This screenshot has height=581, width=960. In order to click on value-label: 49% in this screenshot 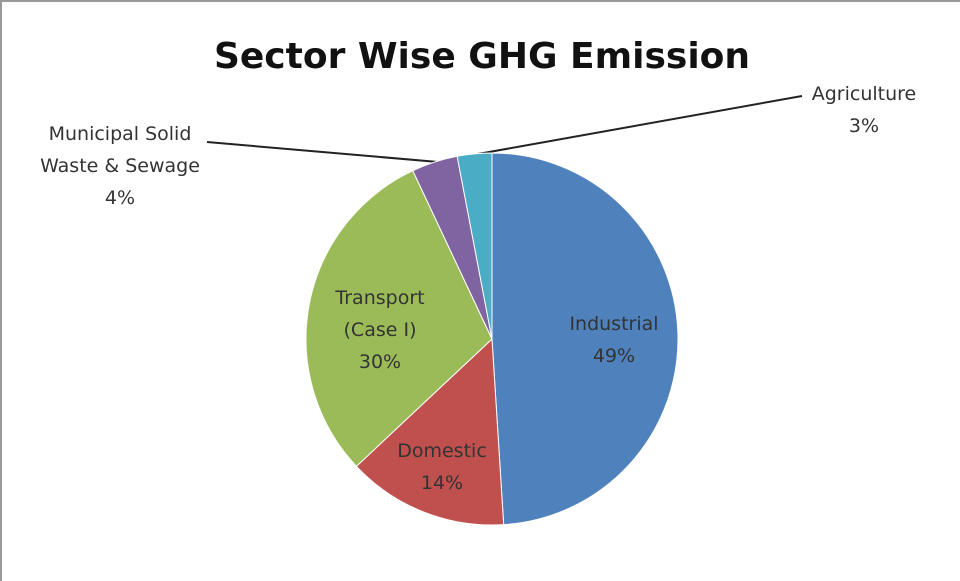, I will do `click(614, 356)`.